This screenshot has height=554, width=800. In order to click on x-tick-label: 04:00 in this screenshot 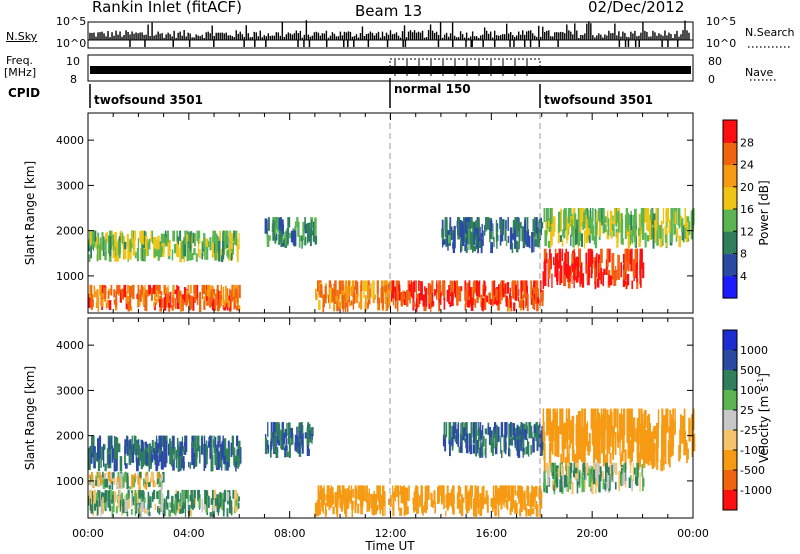, I will do `click(189, 533)`.